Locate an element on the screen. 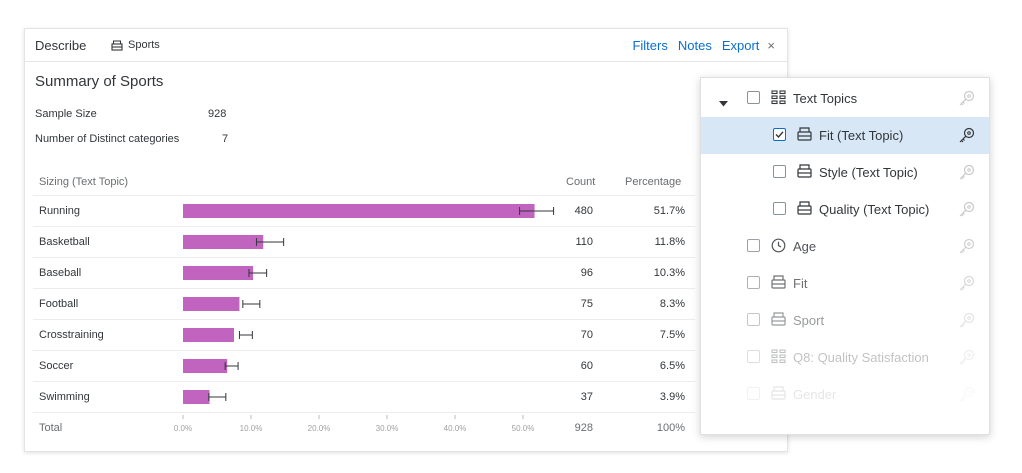 Image resolution: width=1022 pixels, height=473 pixels. variable-chip: Sports is located at coordinates (135, 45).